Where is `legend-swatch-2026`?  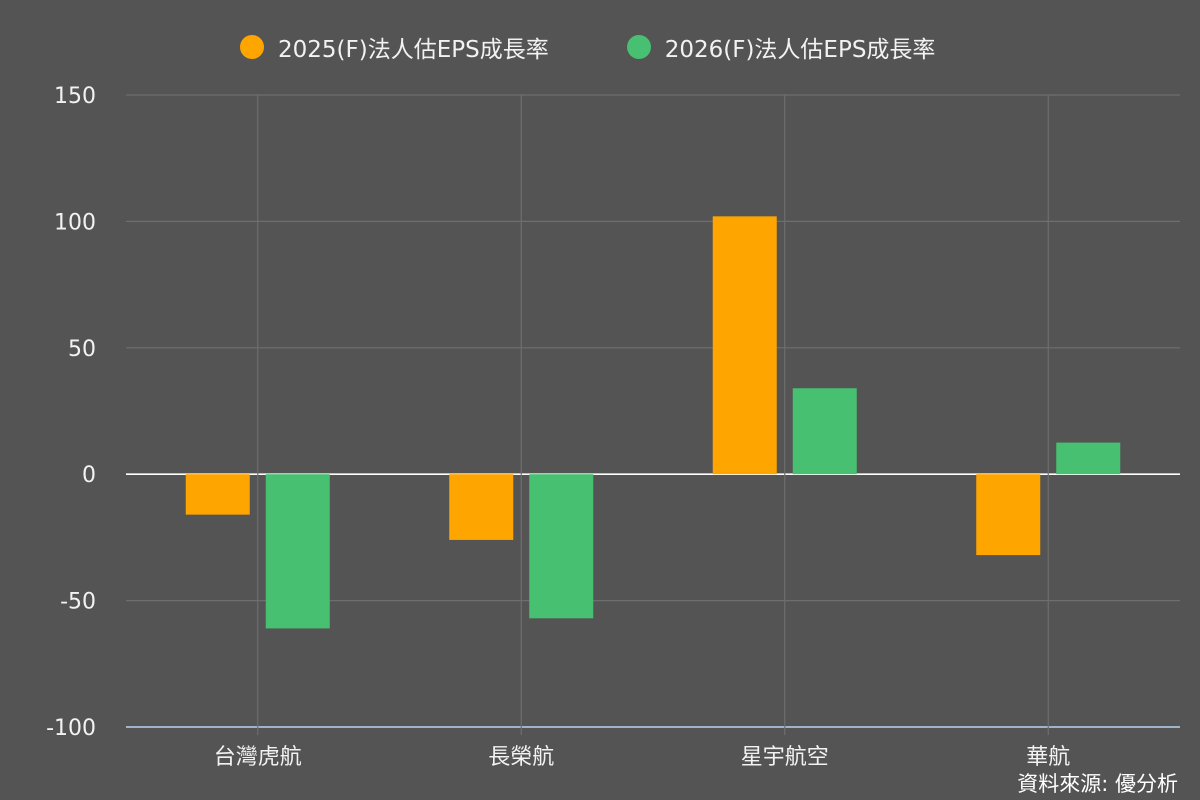 legend-swatch-2026 is located at coordinates (638, 47).